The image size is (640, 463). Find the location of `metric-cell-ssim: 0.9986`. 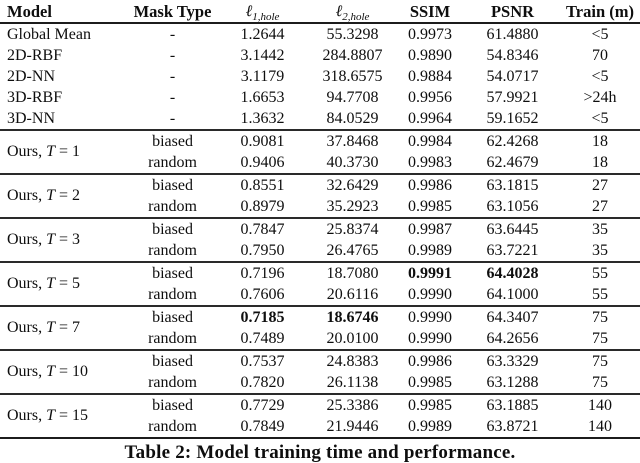

metric-cell-ssim: 0.9986 is located at coordinates (430, 184).